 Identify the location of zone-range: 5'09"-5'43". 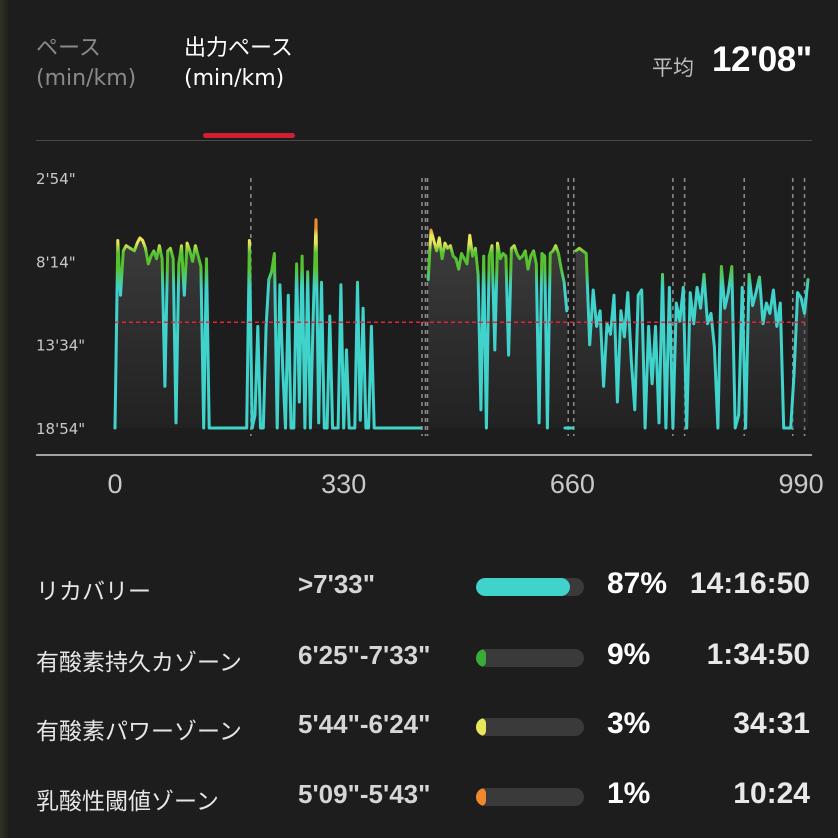
(364, 794).